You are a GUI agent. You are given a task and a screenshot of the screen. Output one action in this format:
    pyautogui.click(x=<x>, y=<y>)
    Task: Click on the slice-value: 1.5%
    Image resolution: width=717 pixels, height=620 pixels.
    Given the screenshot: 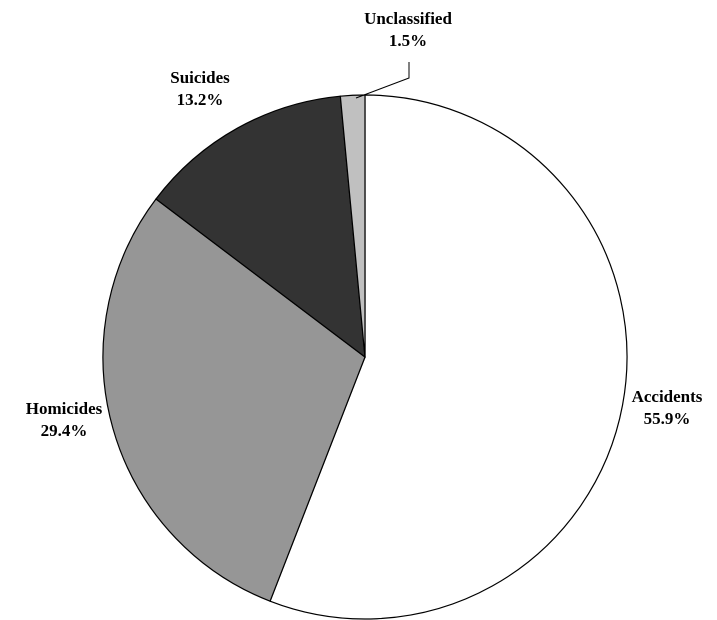 What is the action you would take?
    pyautogui.click(x=408, y=40)
    